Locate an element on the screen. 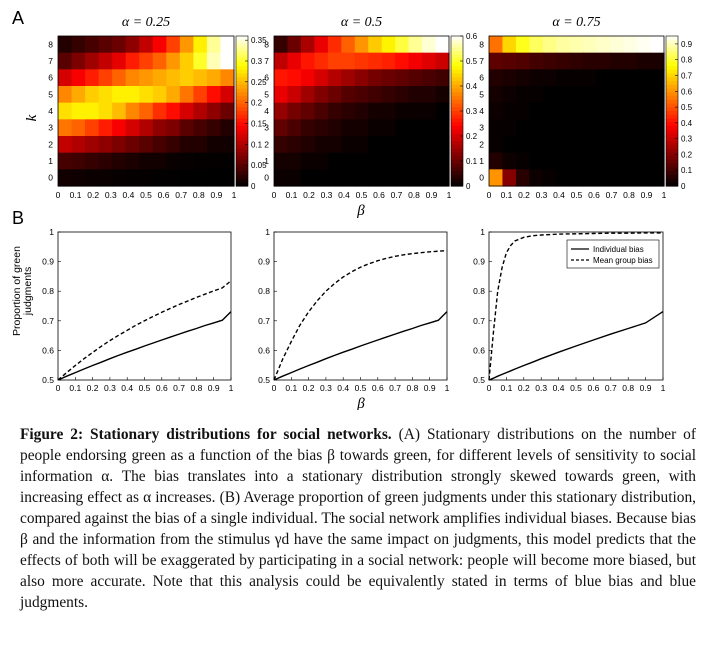 Image resolution: width=714 pixels, height=652 pixels. heatmap-x-tick-label: 0.2 is located at coordinates (93, 195).